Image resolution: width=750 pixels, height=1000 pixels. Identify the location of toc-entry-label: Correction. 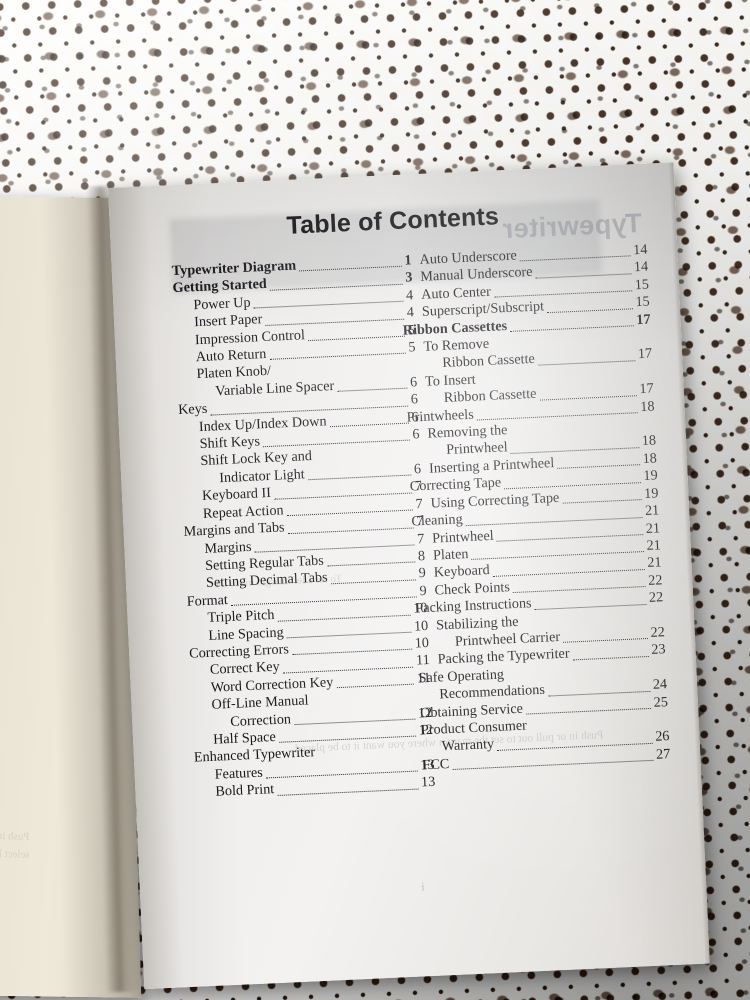
(260, 720).